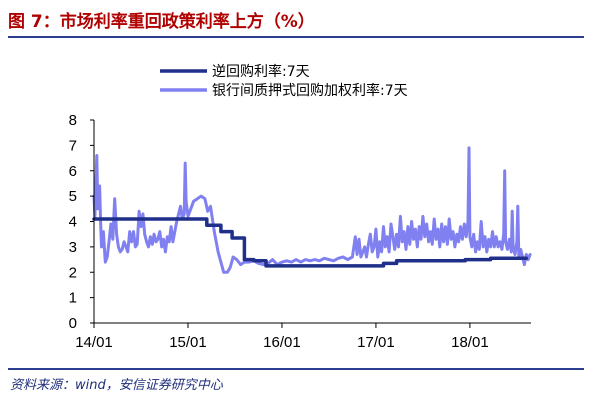  I want to click on legend-label-reverse-repo: 逆回购利率:7天, so click(261, 71).